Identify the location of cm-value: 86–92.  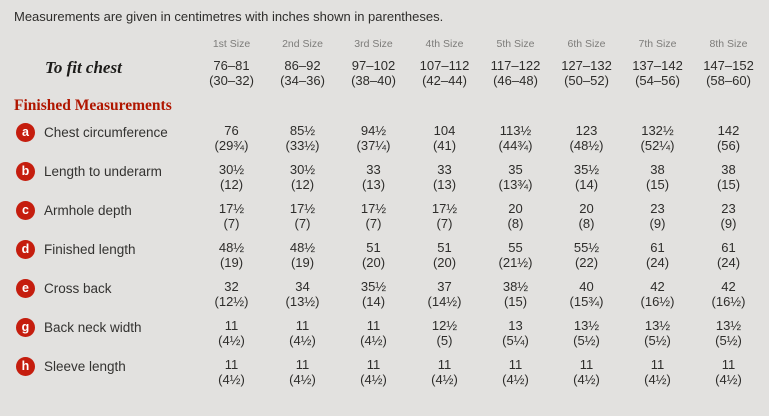
(302, 65).